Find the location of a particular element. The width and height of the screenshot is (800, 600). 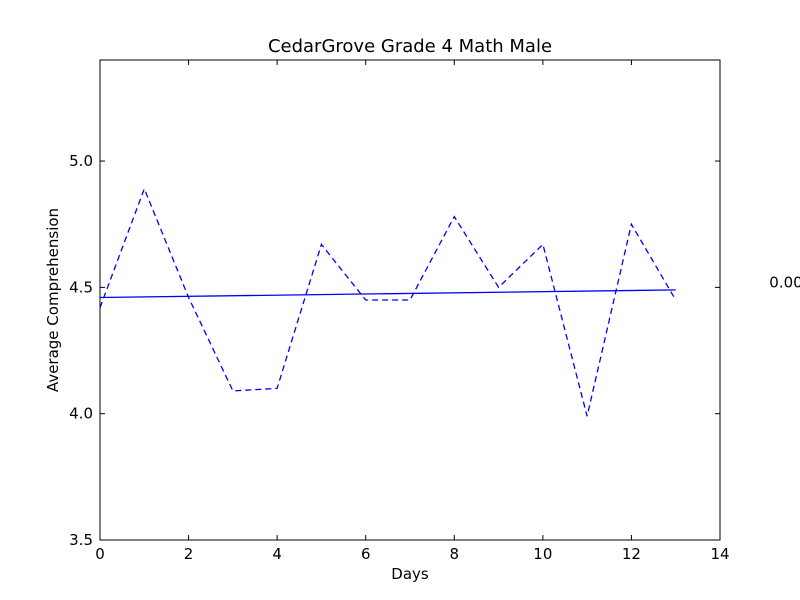

x-tick-label: 2 is located at coordinates (189, 554).